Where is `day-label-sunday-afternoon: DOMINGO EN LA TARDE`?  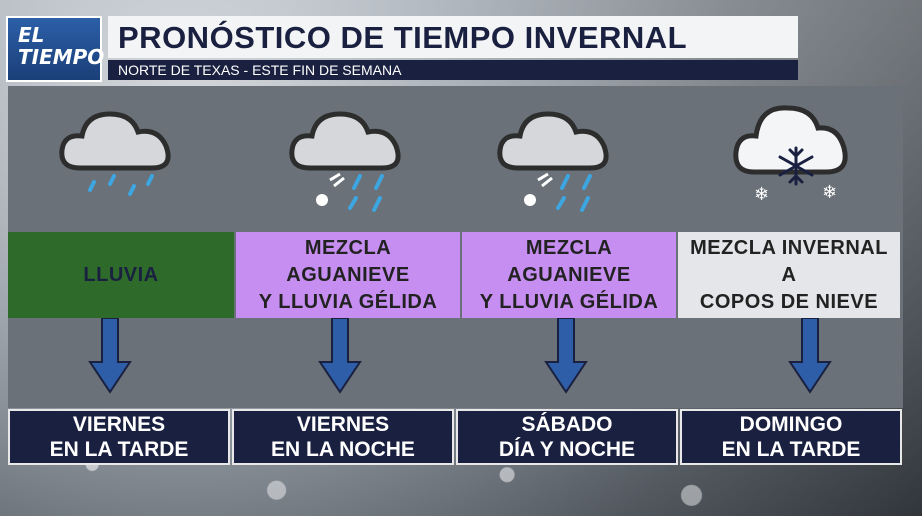
day-label-sunday-afternoon: DOMINGO EN LA TARDE is located at coordinates (791, 437).